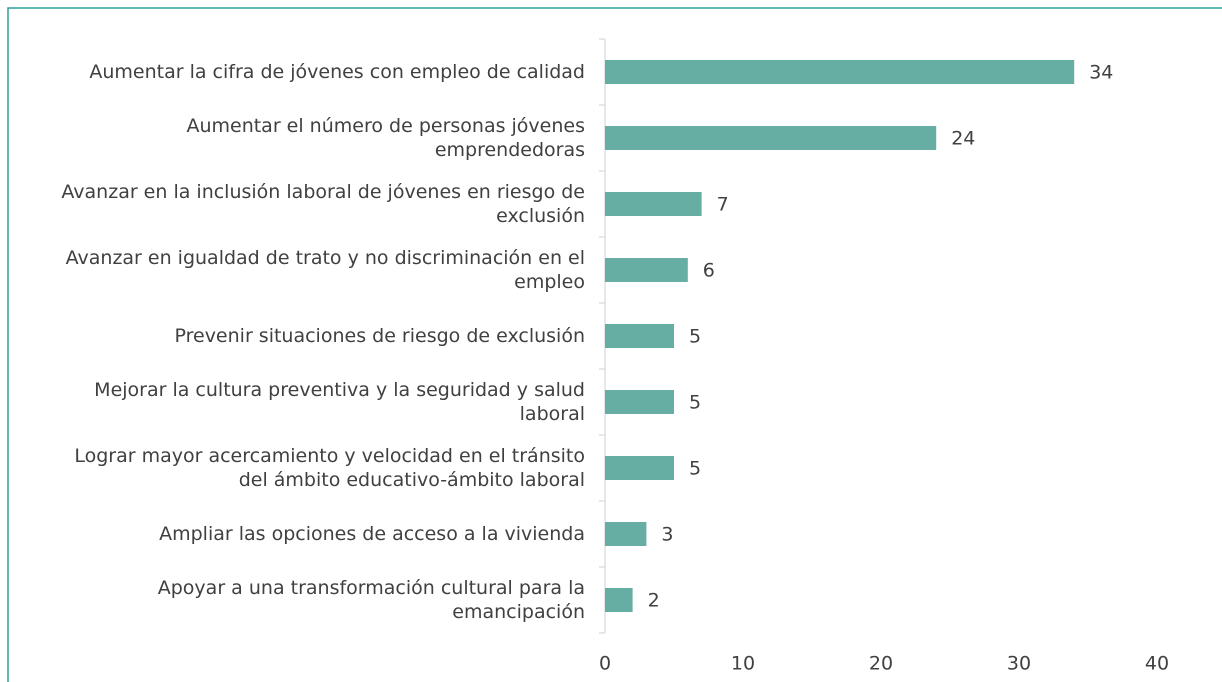 This screenshot has height=682, width=1222. What do you see at coordinates (743, 664) in the screenshot?
I see `x-tick-label: 10` at bounding box center [743, 664].